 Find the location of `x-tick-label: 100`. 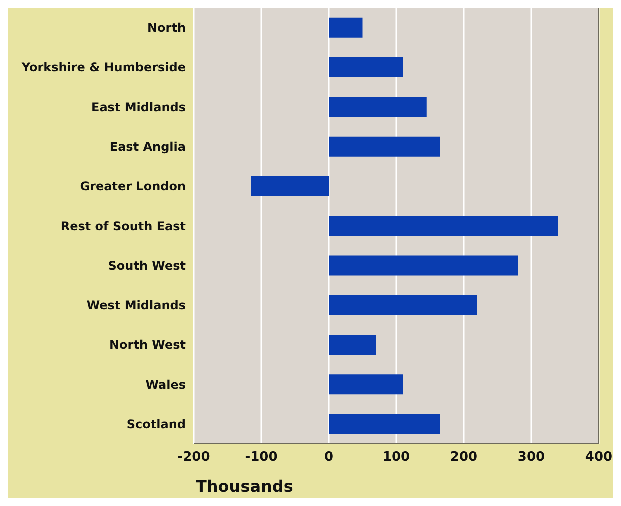

x-tick-label: 100 is located at coordinates (396, 458).